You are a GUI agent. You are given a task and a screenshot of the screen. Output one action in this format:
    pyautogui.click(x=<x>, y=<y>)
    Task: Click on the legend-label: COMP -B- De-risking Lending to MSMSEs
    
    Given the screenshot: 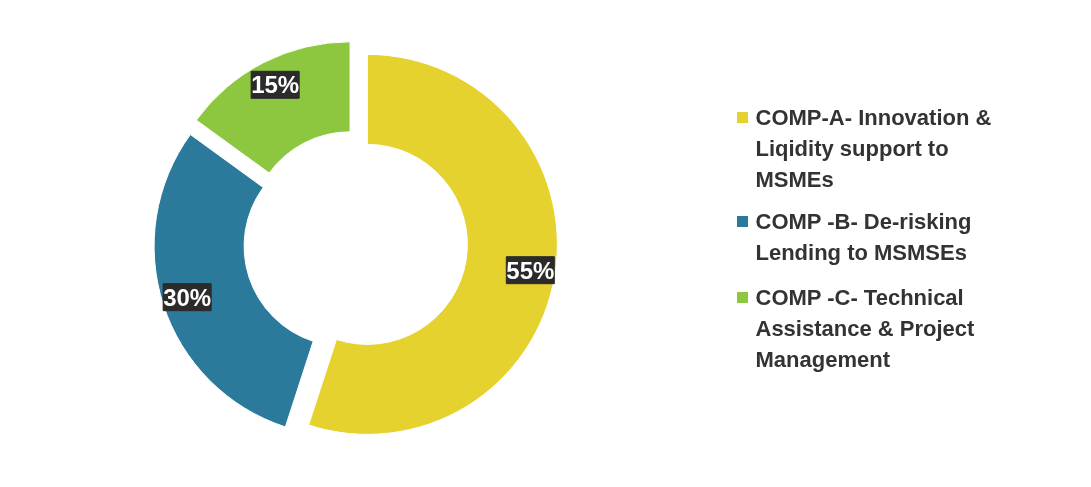 What is the action you would take?
    pyautogui.click(x=863, y=236)
    